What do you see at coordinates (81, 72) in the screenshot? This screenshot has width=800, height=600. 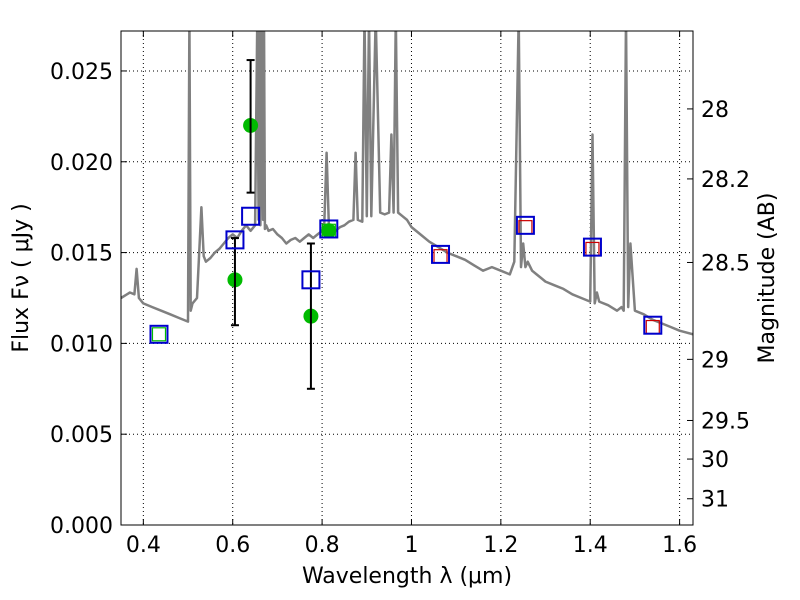 I see `y-tick-label: 0.025` at bounding box center [81, 72].